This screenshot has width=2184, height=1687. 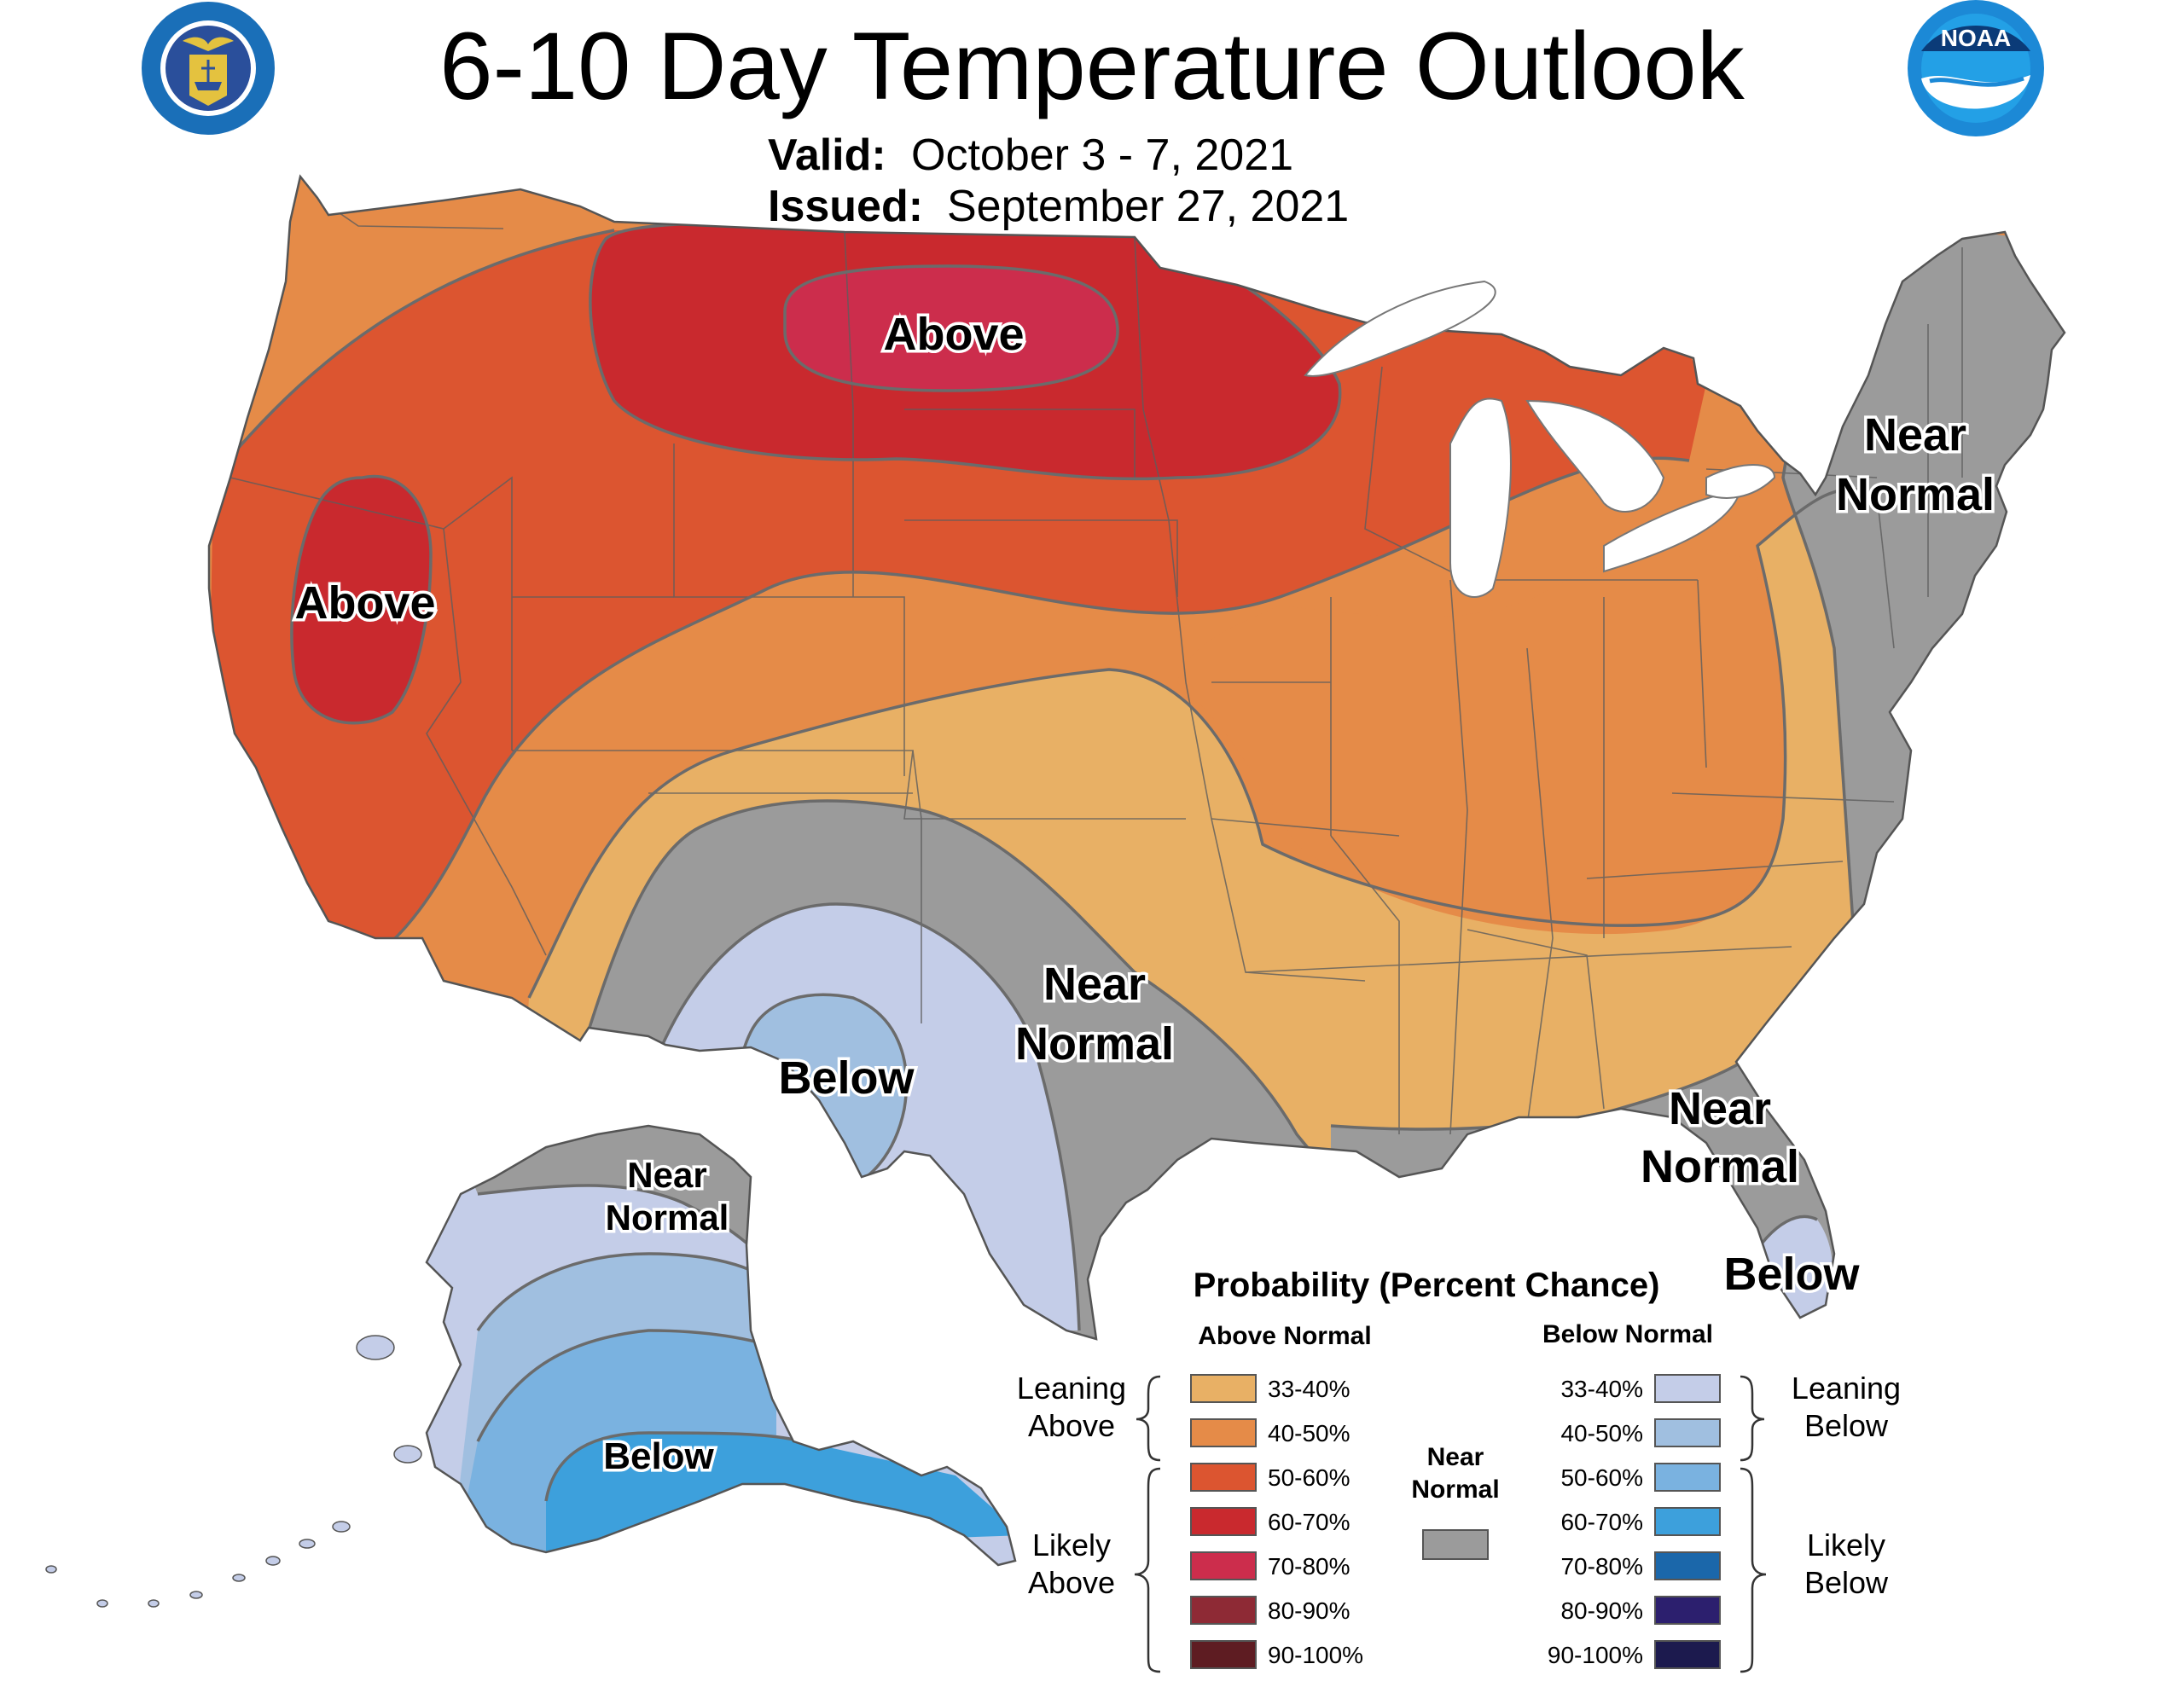 I want to click on legend-below-range-2: 50-60%, so click(x=1601, y=1477).